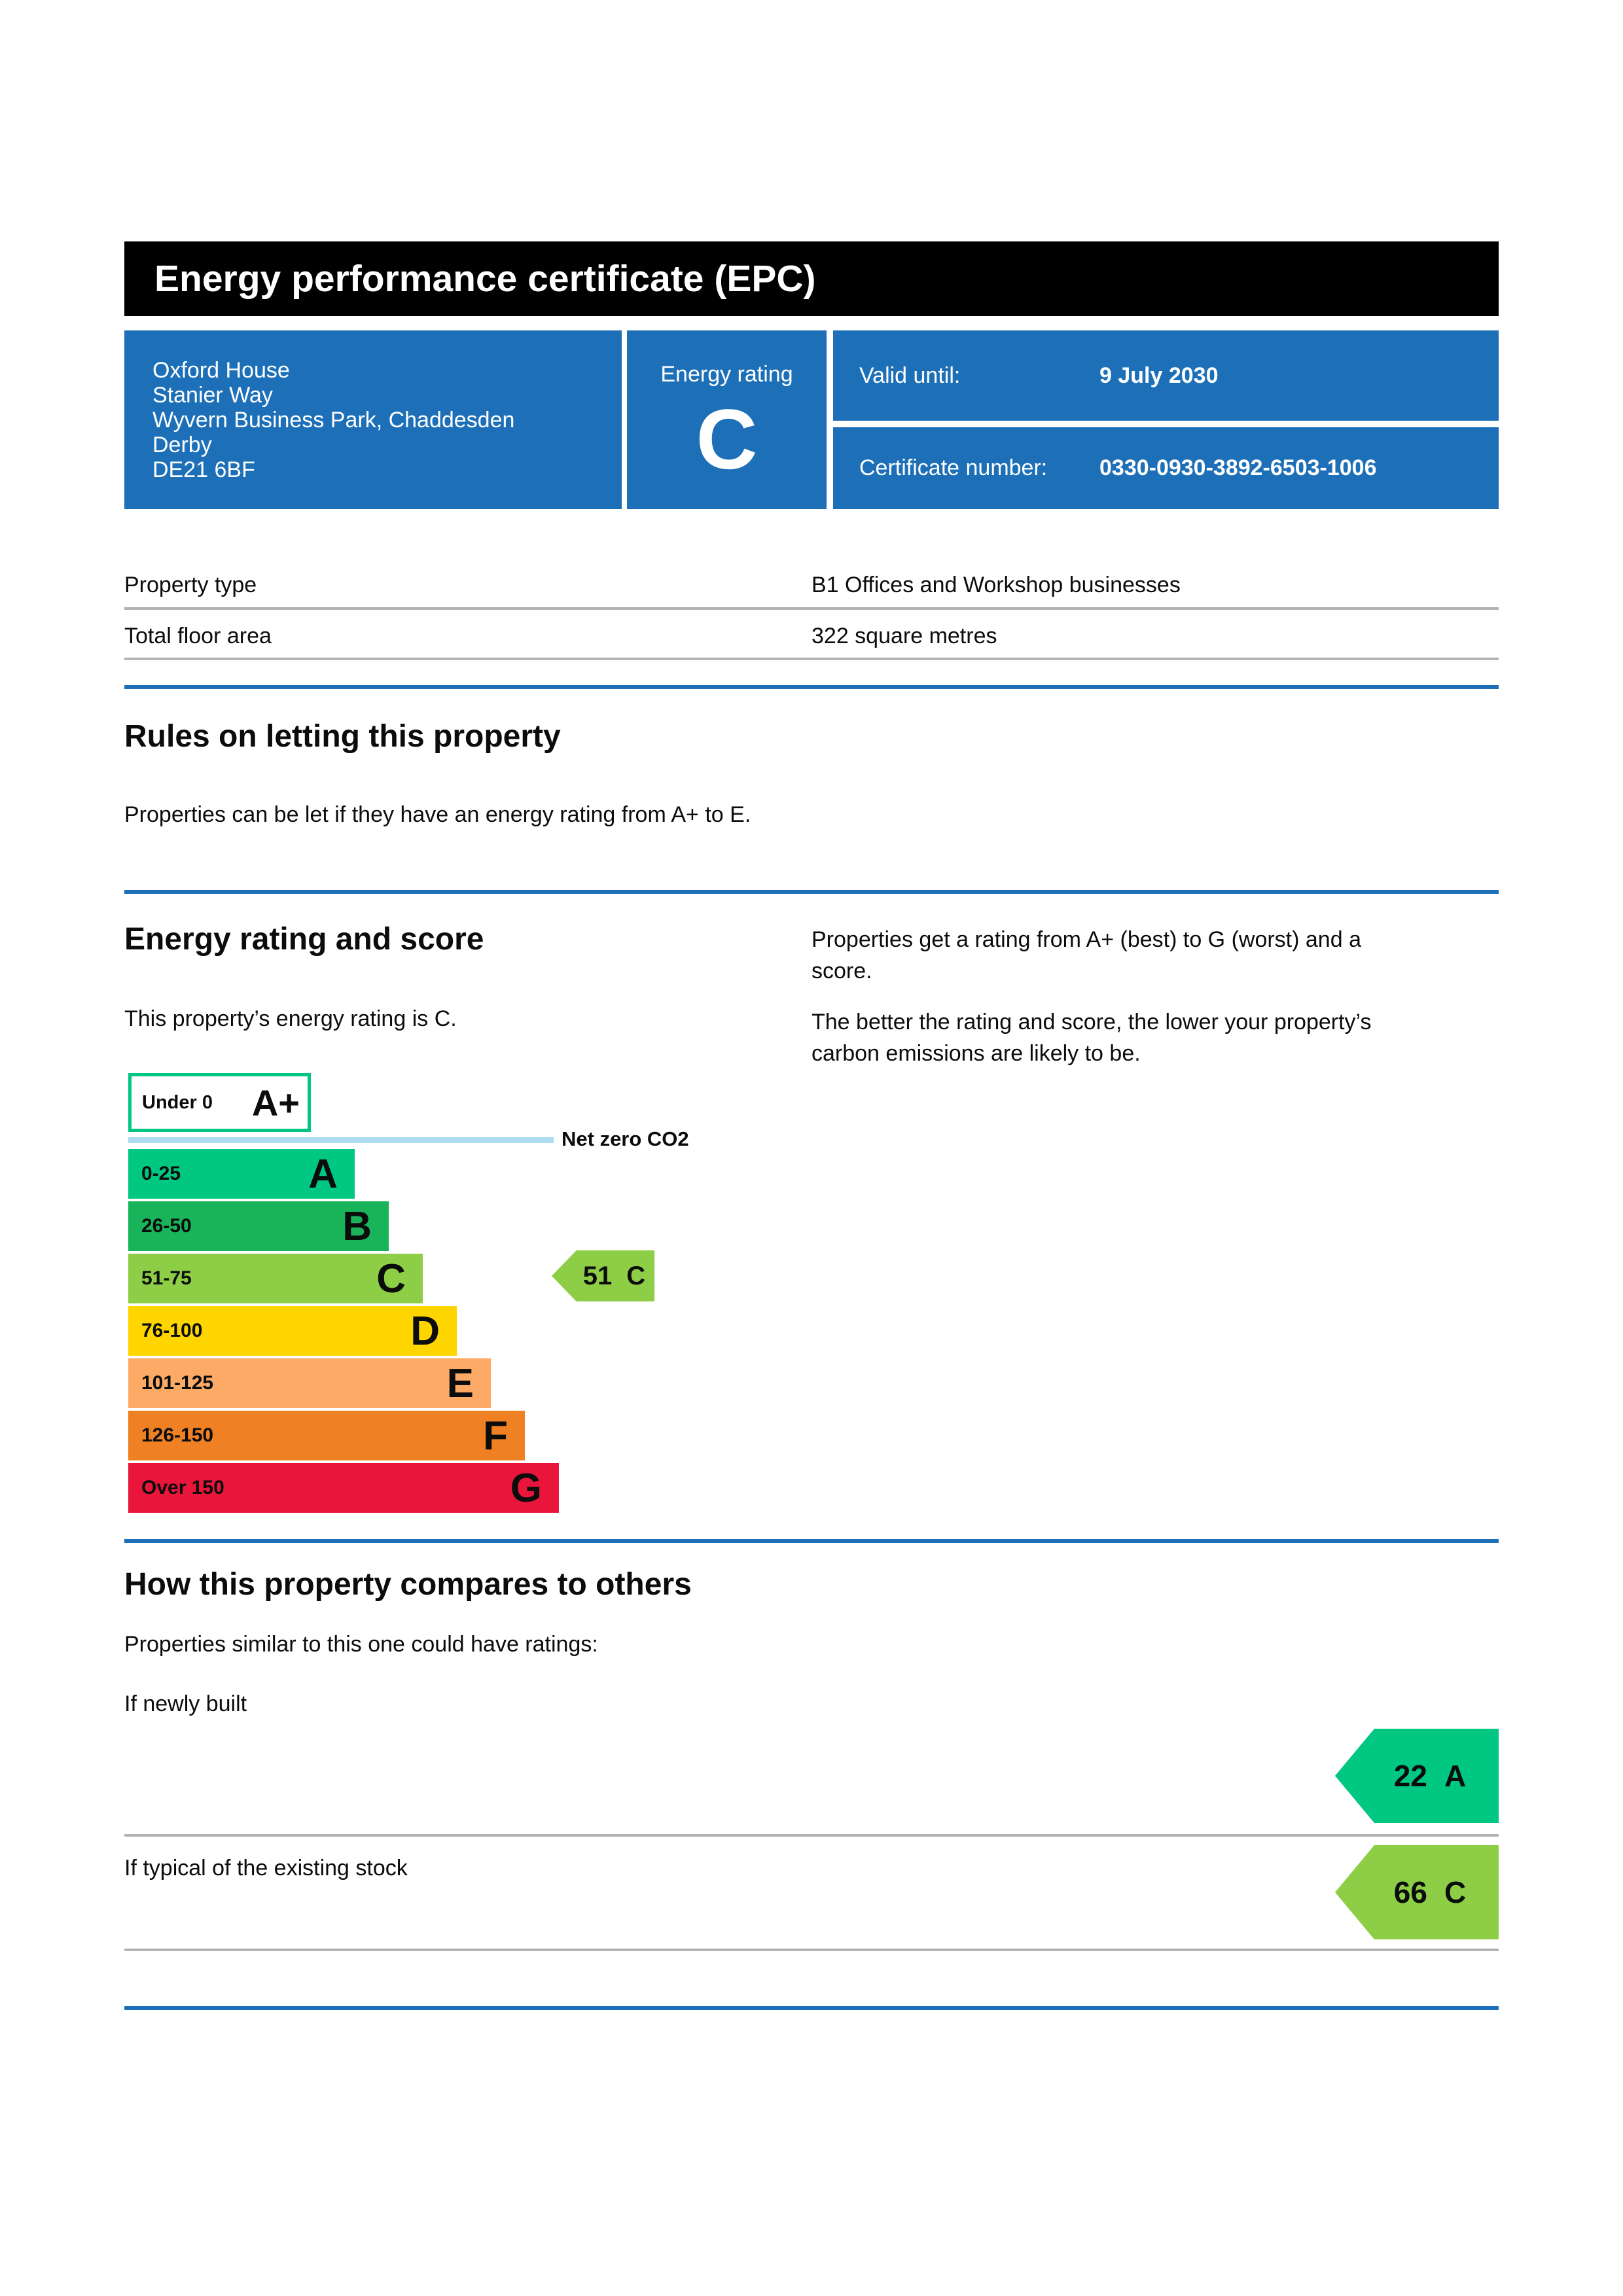 The image size is (1623, 2296). What do you see at coordinates (219, 1102) in the screenshot?
I see `scale-band-a-plus: Under 0 A+` at bounding box center [219, 1102].